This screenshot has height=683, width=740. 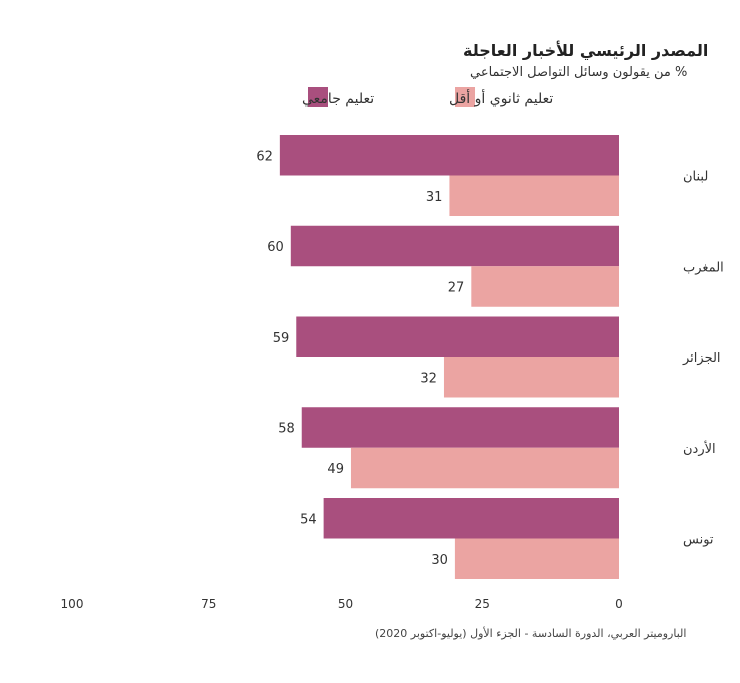 What do you see at coordinates (465, 97) in the screenshot?
I see `legend-swatch-secondary` at bounding box center [465, 97].